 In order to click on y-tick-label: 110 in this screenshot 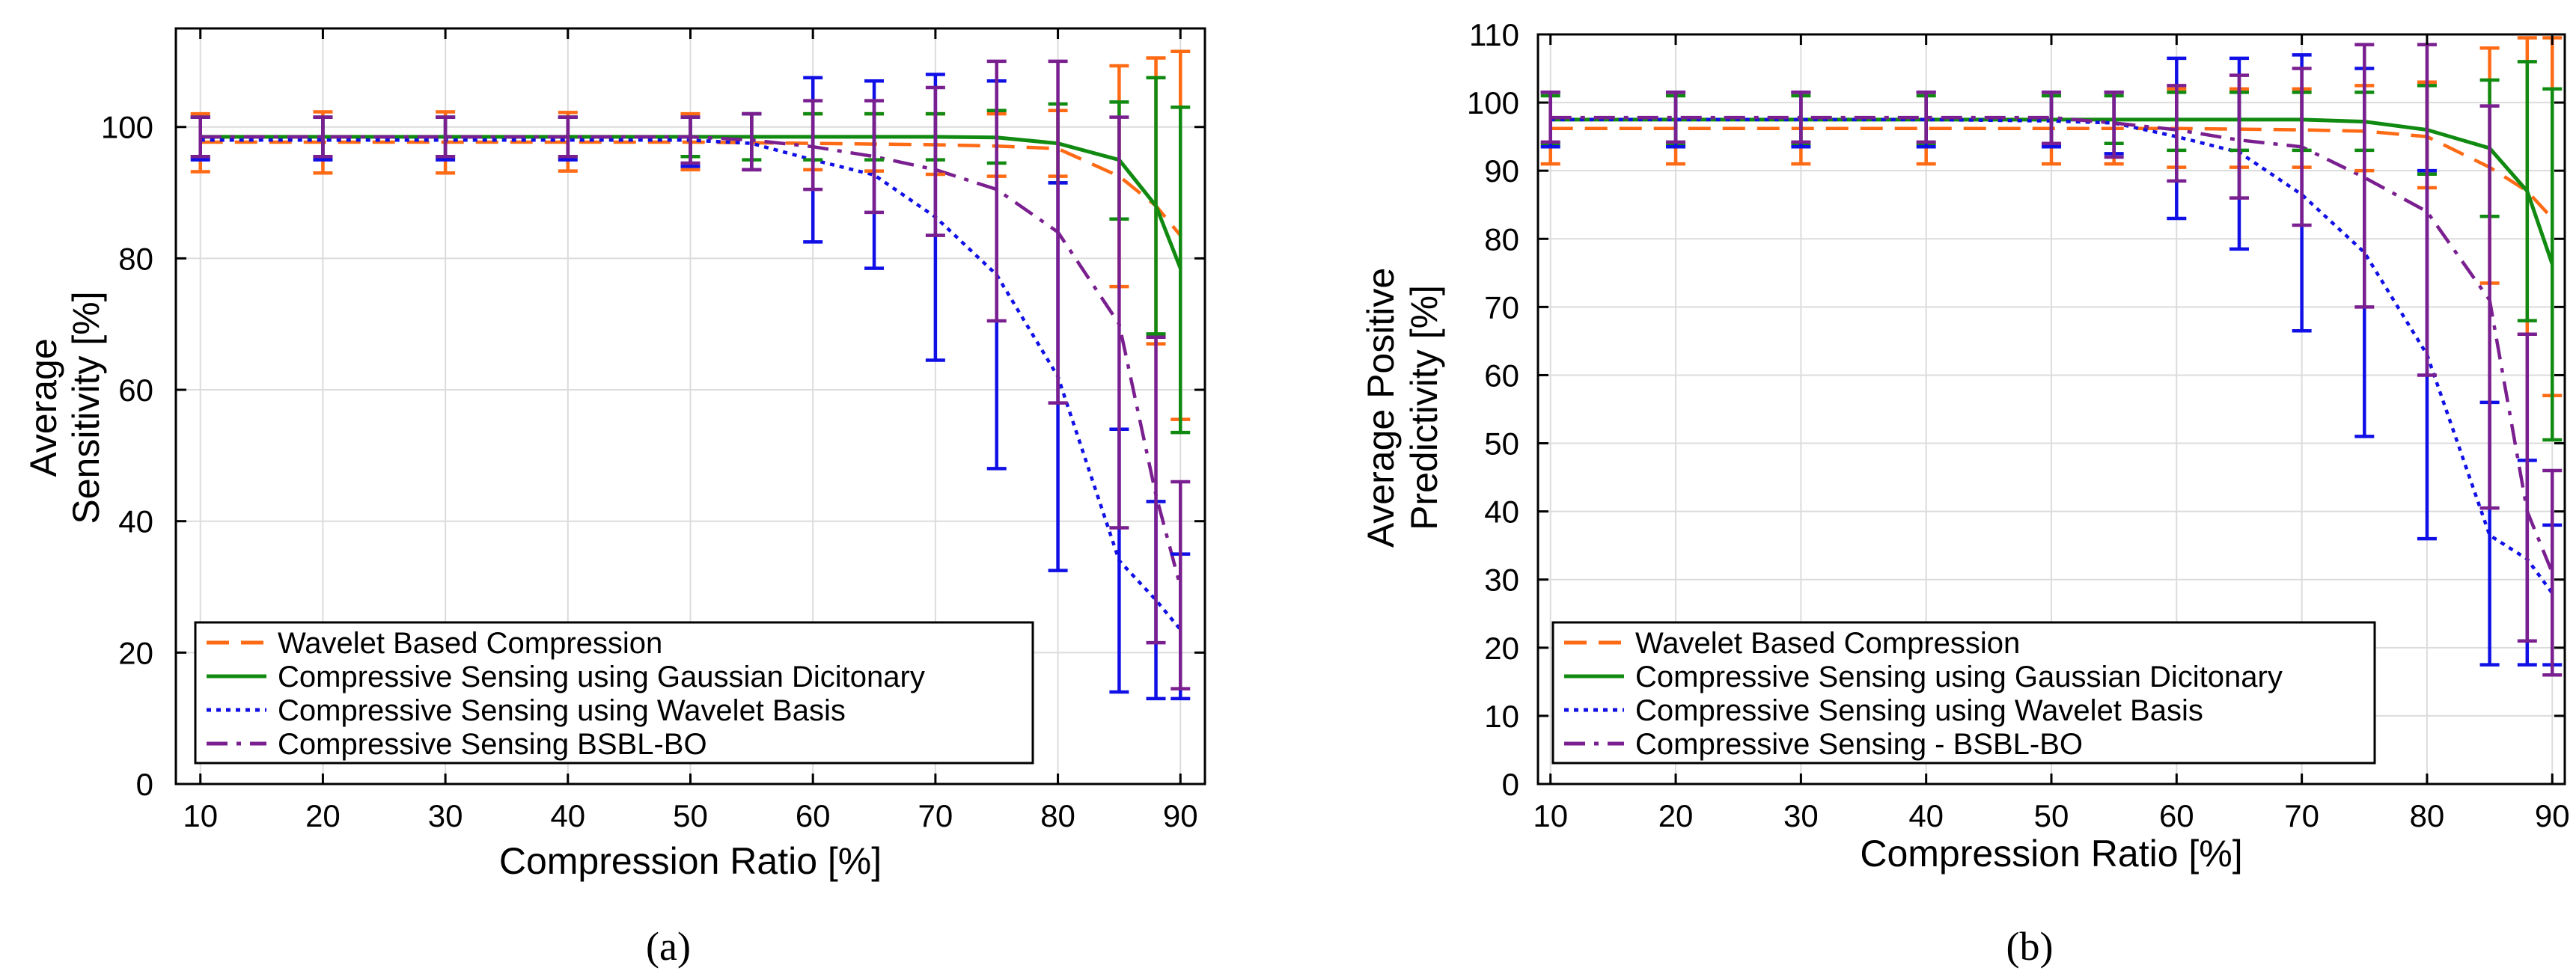, I will do `click(1494, 34)`.